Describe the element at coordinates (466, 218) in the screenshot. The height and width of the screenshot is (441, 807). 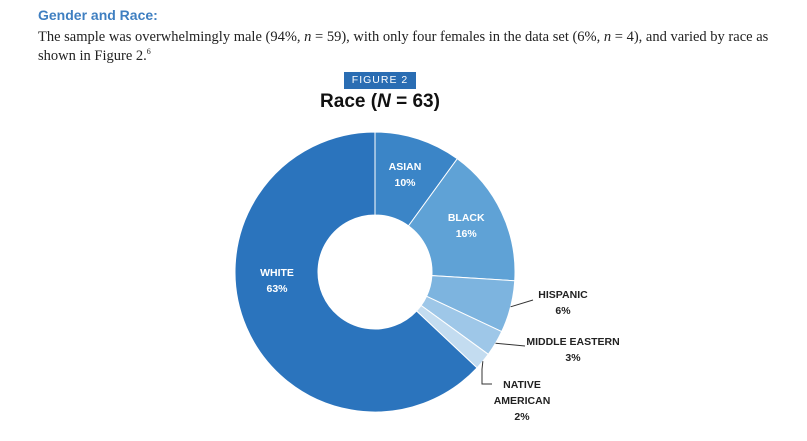
I see `slice-name: BLACK` at that location.